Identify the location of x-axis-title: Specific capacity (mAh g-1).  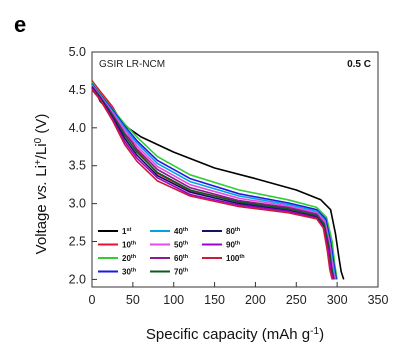
(235, 335).